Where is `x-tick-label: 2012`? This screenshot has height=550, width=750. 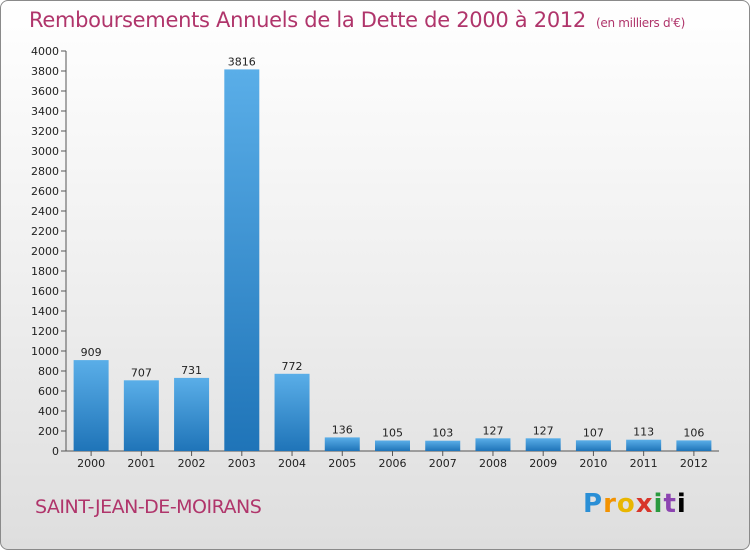
x-tick-label: 2012 is located at coordinates (694, 463).